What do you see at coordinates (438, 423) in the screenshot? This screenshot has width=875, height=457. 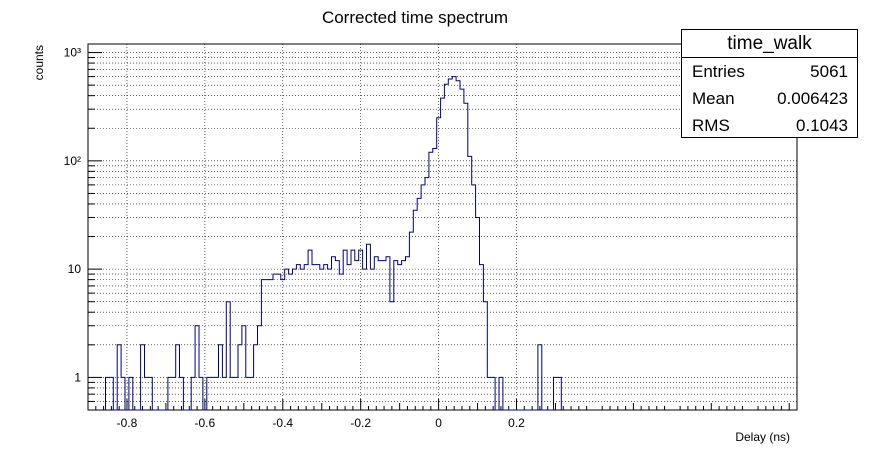 I see `x-tick-label: 0` at bounding box center [438, 423].